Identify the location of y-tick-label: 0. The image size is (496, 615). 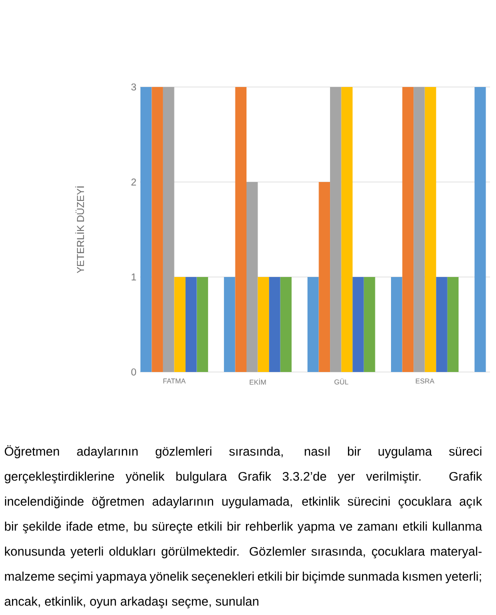
(133, 372).